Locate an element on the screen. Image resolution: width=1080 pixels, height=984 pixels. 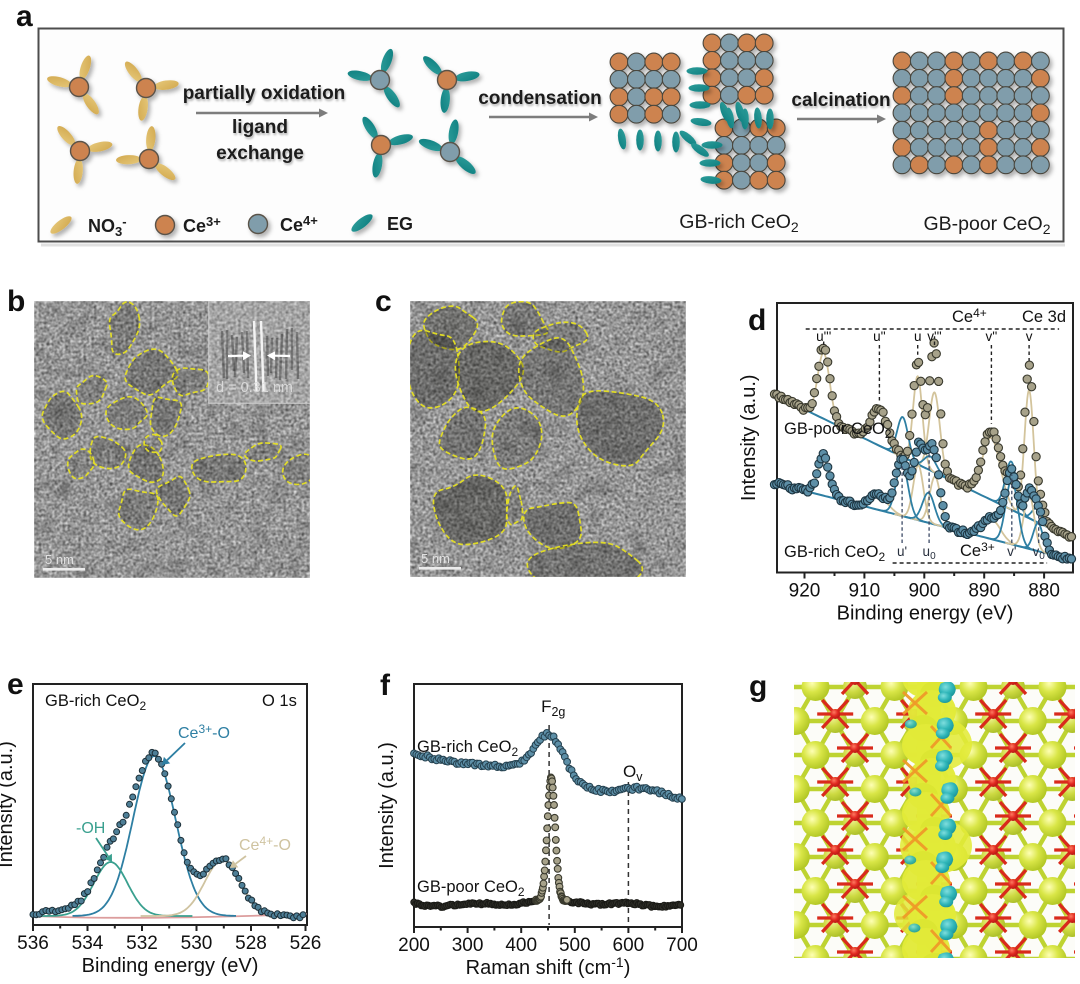
svg-text: v0 is located at coordinates (1039, 553).